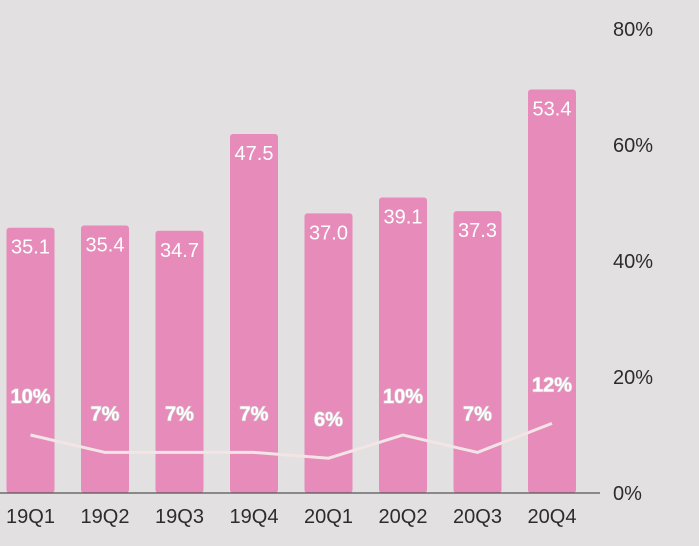  What do you see at coordinates (30, 517) in the screenshot?
I see `x-tick-label-19Q1: 19Q1` at bounding box center [30, 517].